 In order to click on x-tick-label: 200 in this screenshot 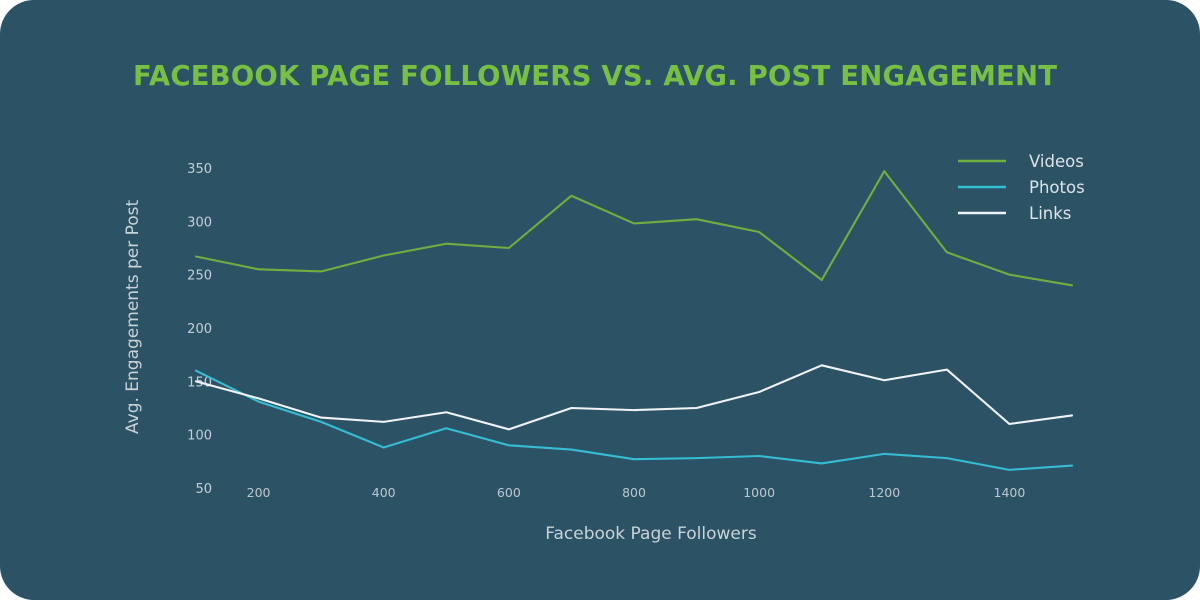, I will do `click(259, 492)`.